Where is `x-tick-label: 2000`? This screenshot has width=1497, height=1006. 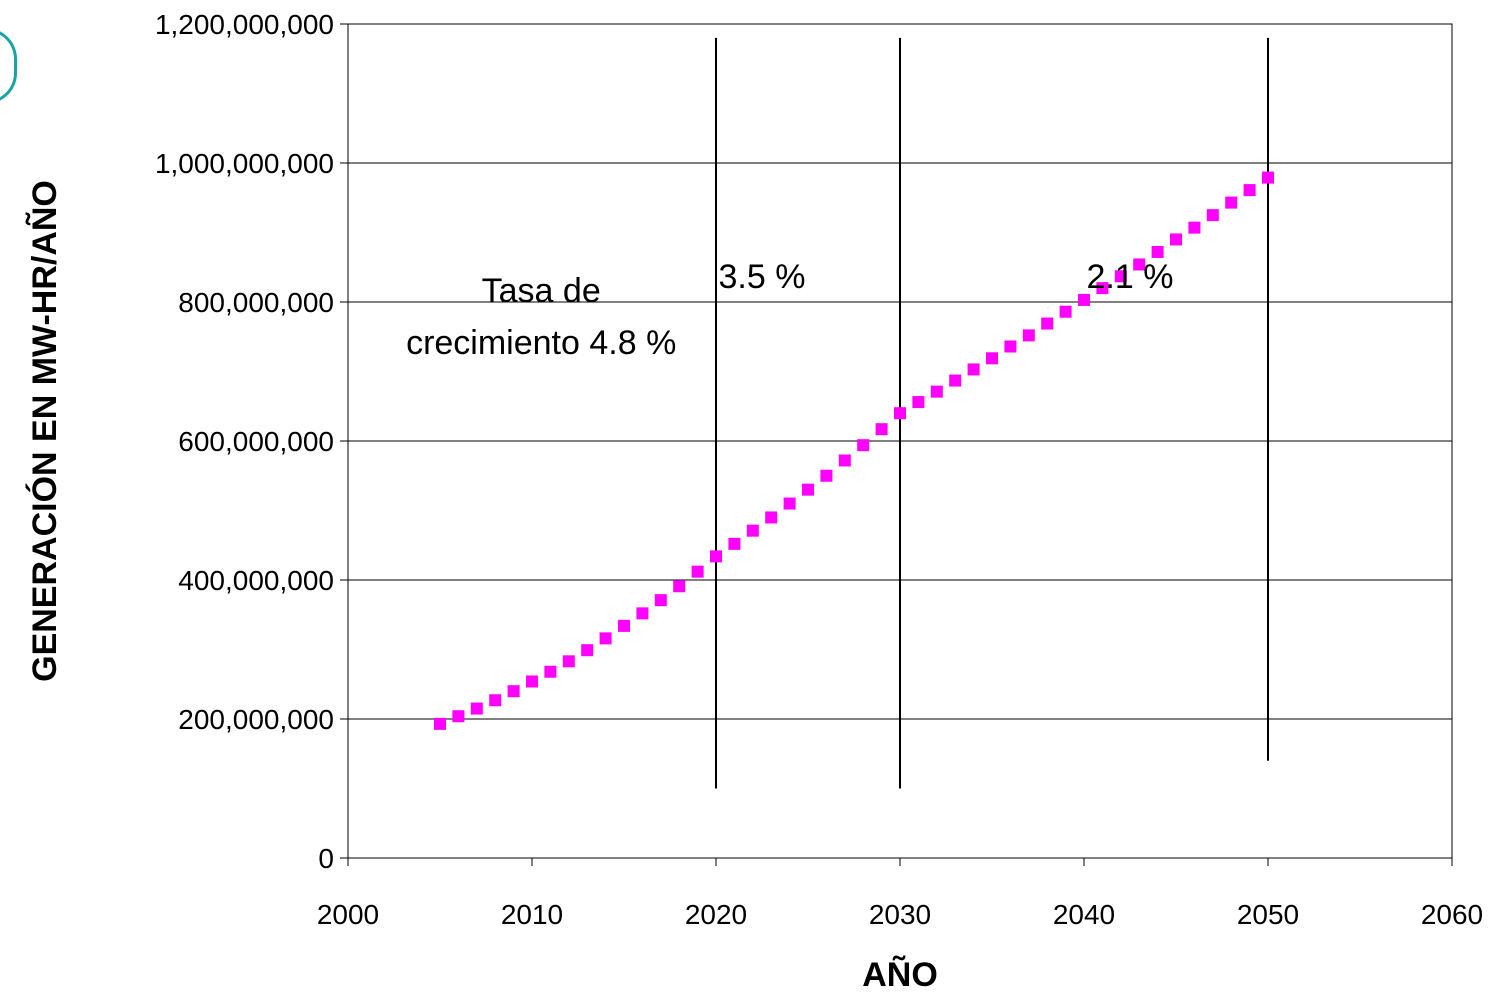 x-tick-label: 2000 is located at coordinates (348, 914).